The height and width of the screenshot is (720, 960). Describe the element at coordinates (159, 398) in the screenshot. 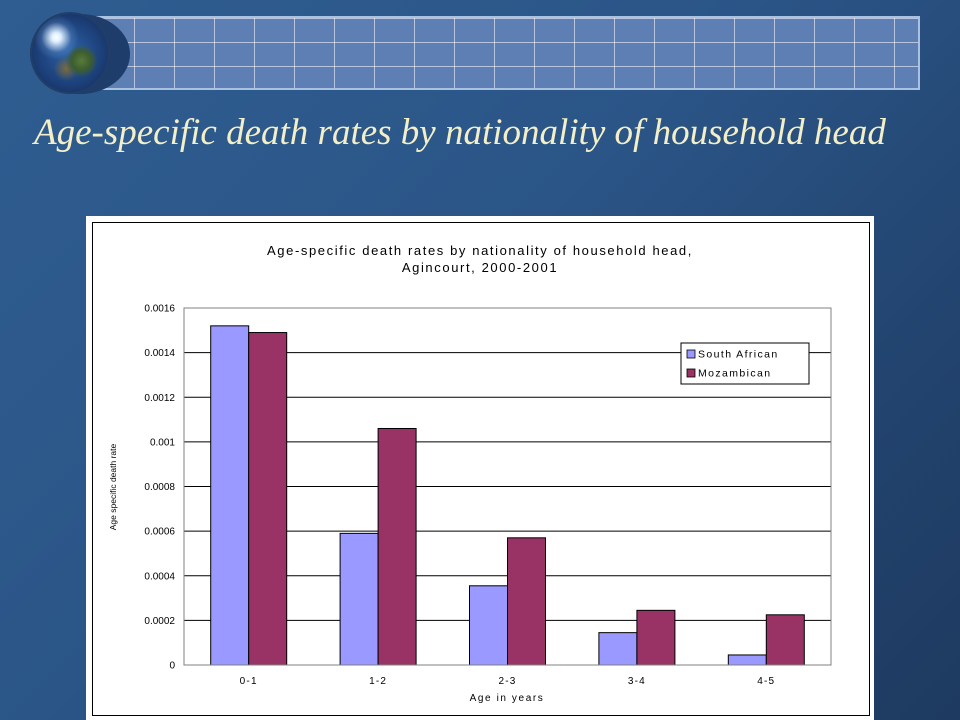

I see `y-tick-label: 0.0012` at that location.